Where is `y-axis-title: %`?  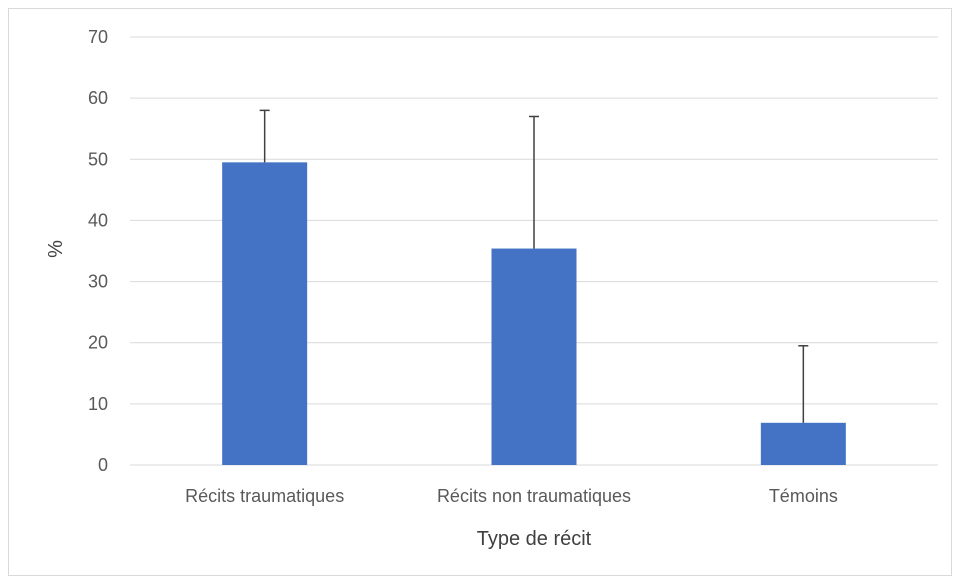
y-axis-title: % is located at coordinates (56, 249).